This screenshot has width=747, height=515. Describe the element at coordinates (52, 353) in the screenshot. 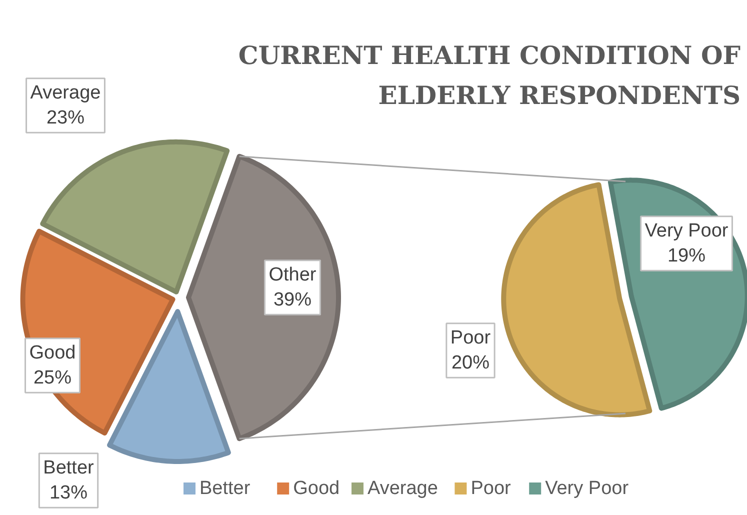

I see `slice-label: Good` at that location.